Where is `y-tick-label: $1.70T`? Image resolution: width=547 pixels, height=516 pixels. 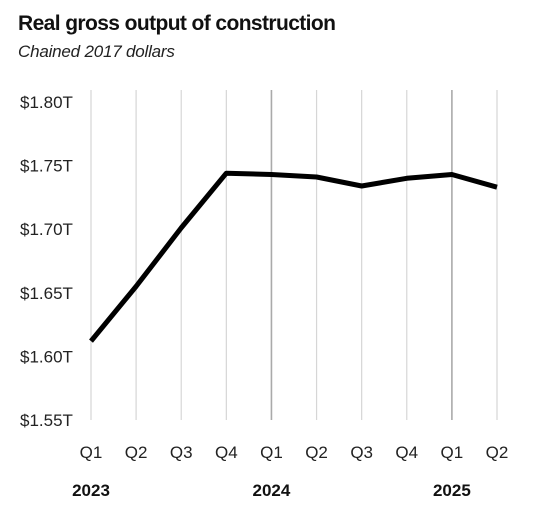
y-tick-label: $1.70T is located at coordinates (46, 229).